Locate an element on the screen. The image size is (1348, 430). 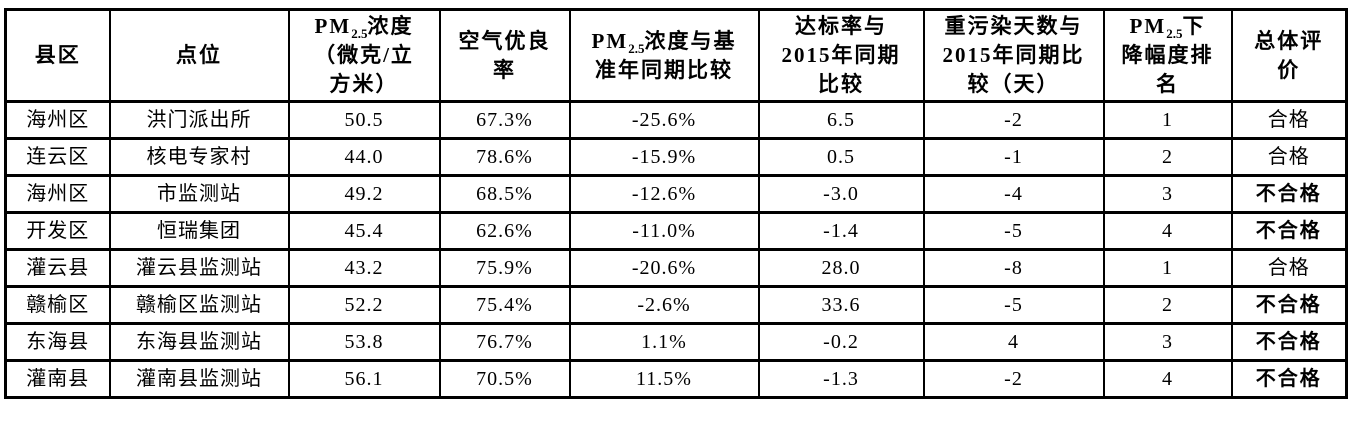
cell-pm25-concentration: 49.2 is located at coordinates (364, 194).